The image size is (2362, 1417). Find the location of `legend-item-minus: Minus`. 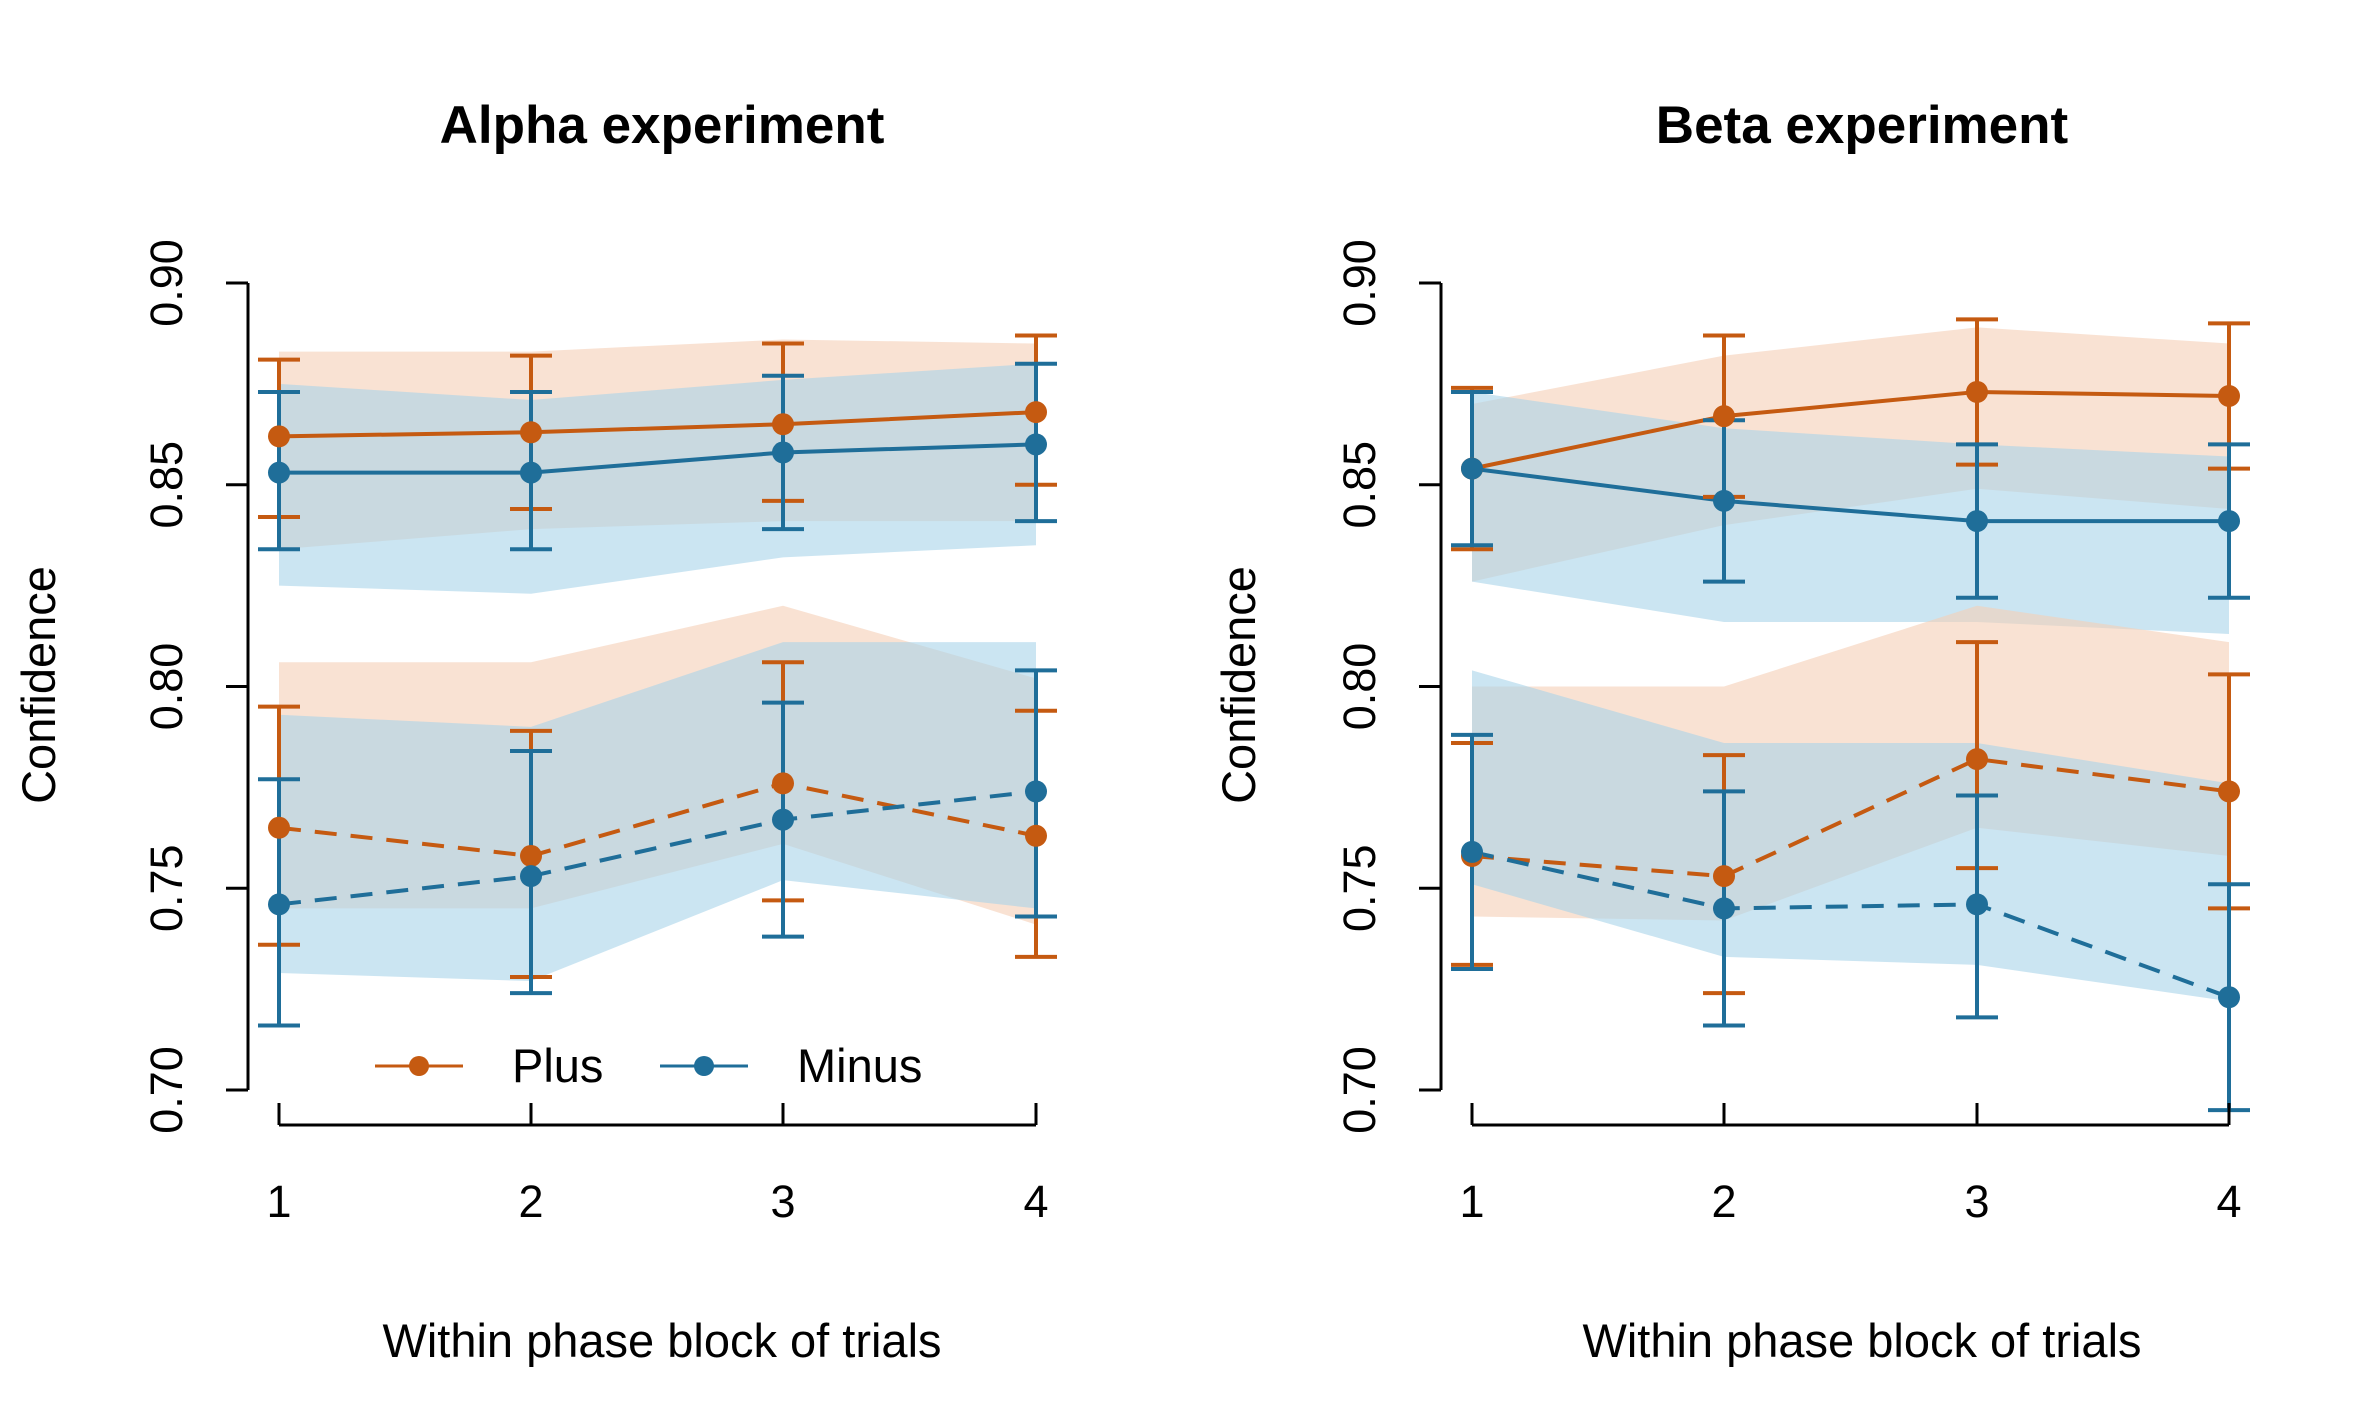

legend-item-minus: Minus is located at coordinates (791, 1065).